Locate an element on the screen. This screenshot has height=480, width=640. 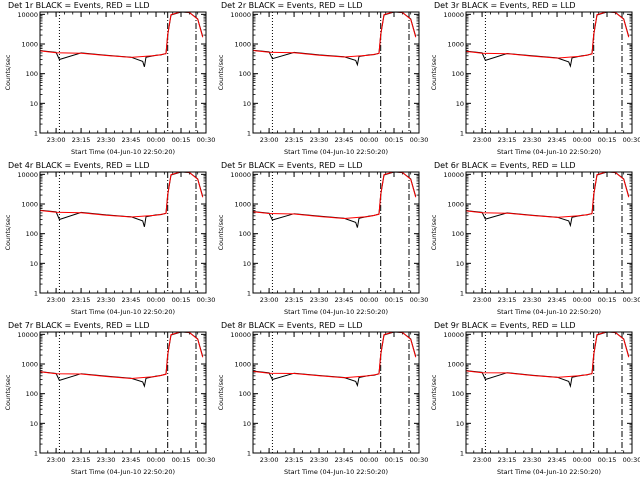
panel-title: Det 4r BLACK = Events, RED = LLD is located at coordinates (79, 165).